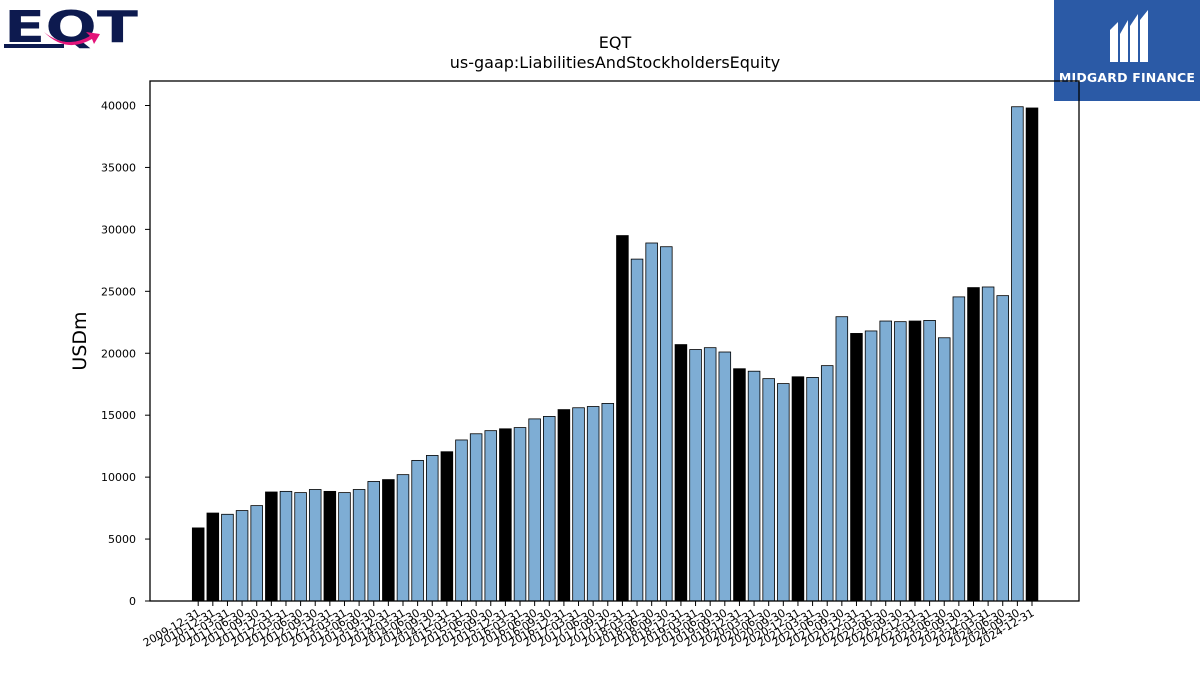  What do you see at coordinates (80, 340) in the screenshot?
I see `y-axis-label: USDm` at bounding box center [80, 340].